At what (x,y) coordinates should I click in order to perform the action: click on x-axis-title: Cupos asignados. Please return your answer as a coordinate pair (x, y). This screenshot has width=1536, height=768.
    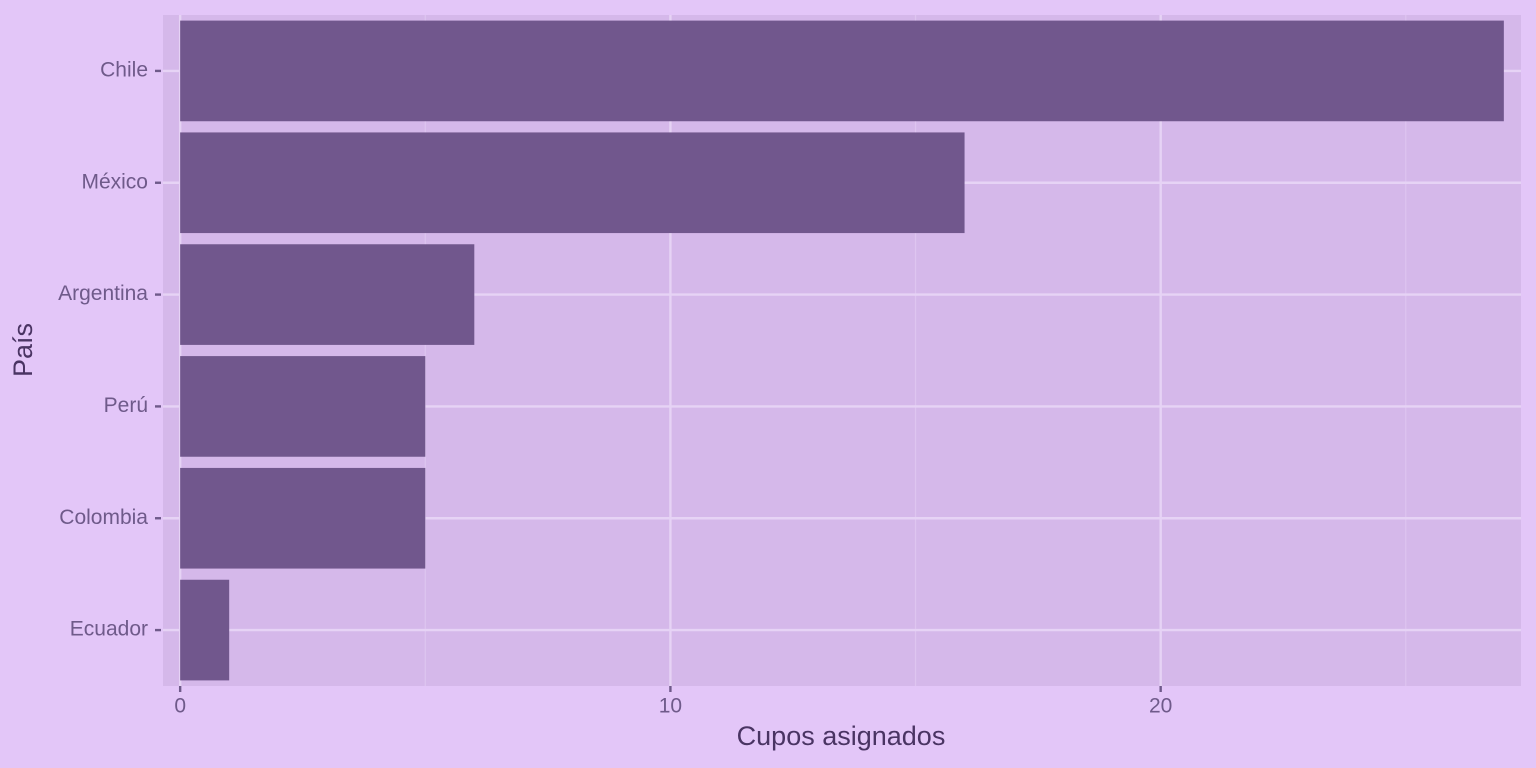
    Looking at the image, I should click on (841, 736).